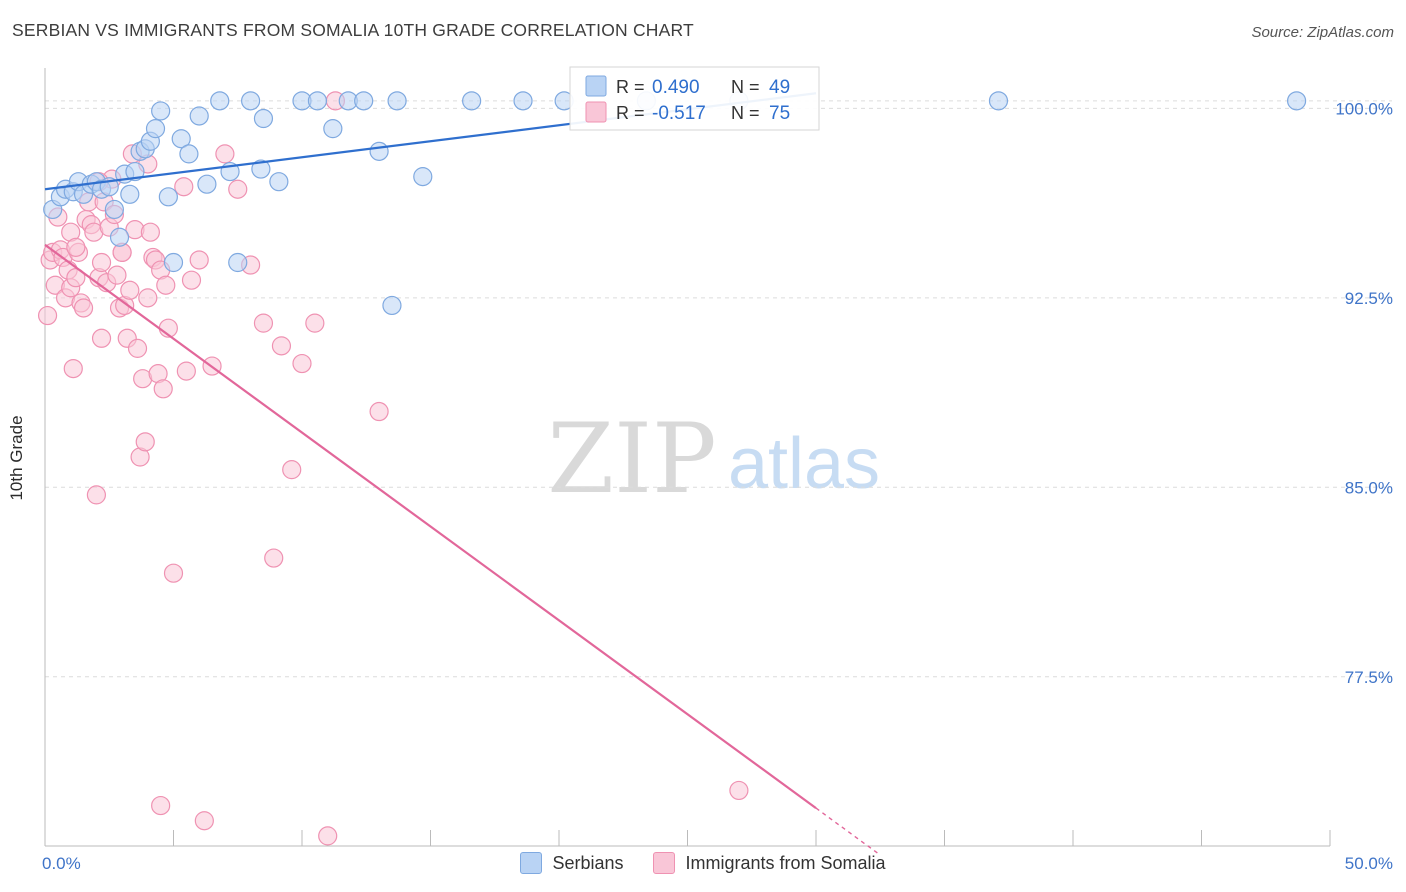  I want to click on x-tick-label-min: 0.0%, so click(61, 863).